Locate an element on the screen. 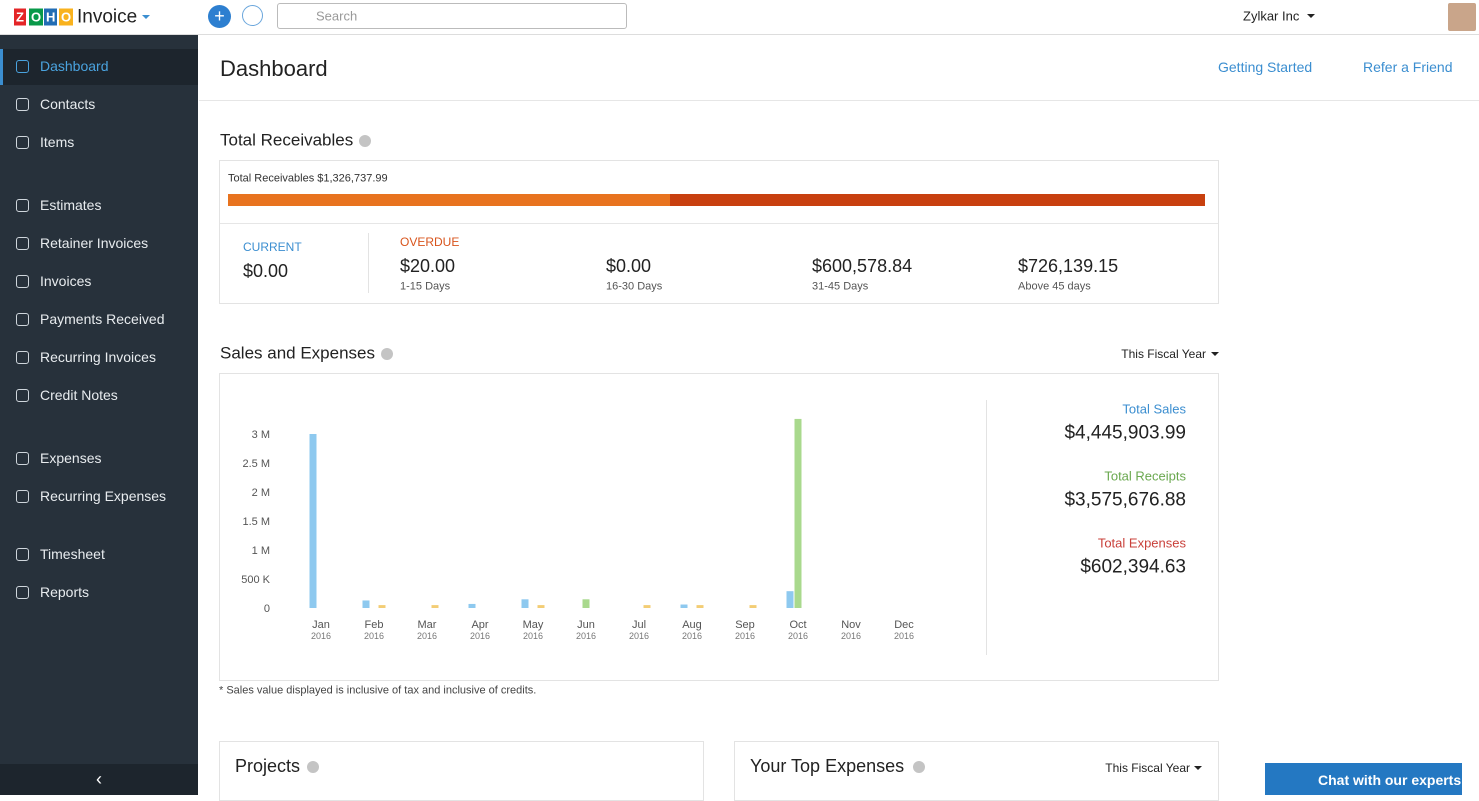 The width and height of the screenshot is (1479, 801). y-tick-label: 3 M is located at coordinates (261, 435).